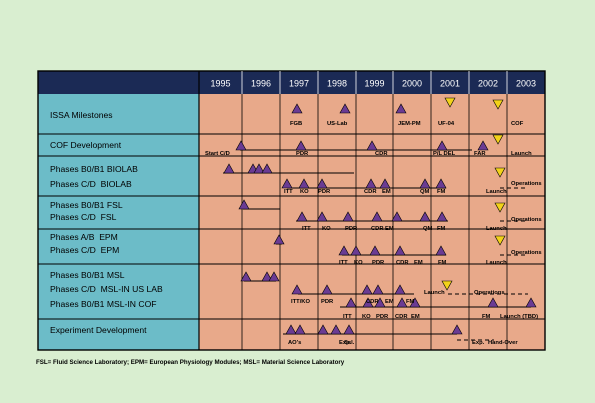 This screenshot has width=595, height=403. What do you see at coordinates (526, 220) in the screenshot?
I see `milestone-label: Operations` at bounding box center [526, 220].